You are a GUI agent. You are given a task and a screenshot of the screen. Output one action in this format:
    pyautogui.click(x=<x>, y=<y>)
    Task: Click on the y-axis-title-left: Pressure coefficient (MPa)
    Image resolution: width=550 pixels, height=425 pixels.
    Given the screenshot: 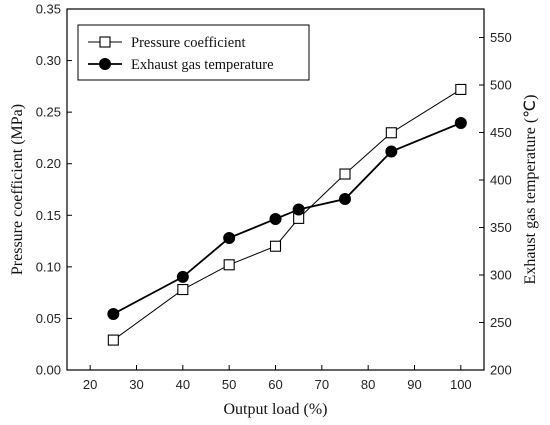 What is the action you would take?
    pyautogui.click(x=17, y=189)
    